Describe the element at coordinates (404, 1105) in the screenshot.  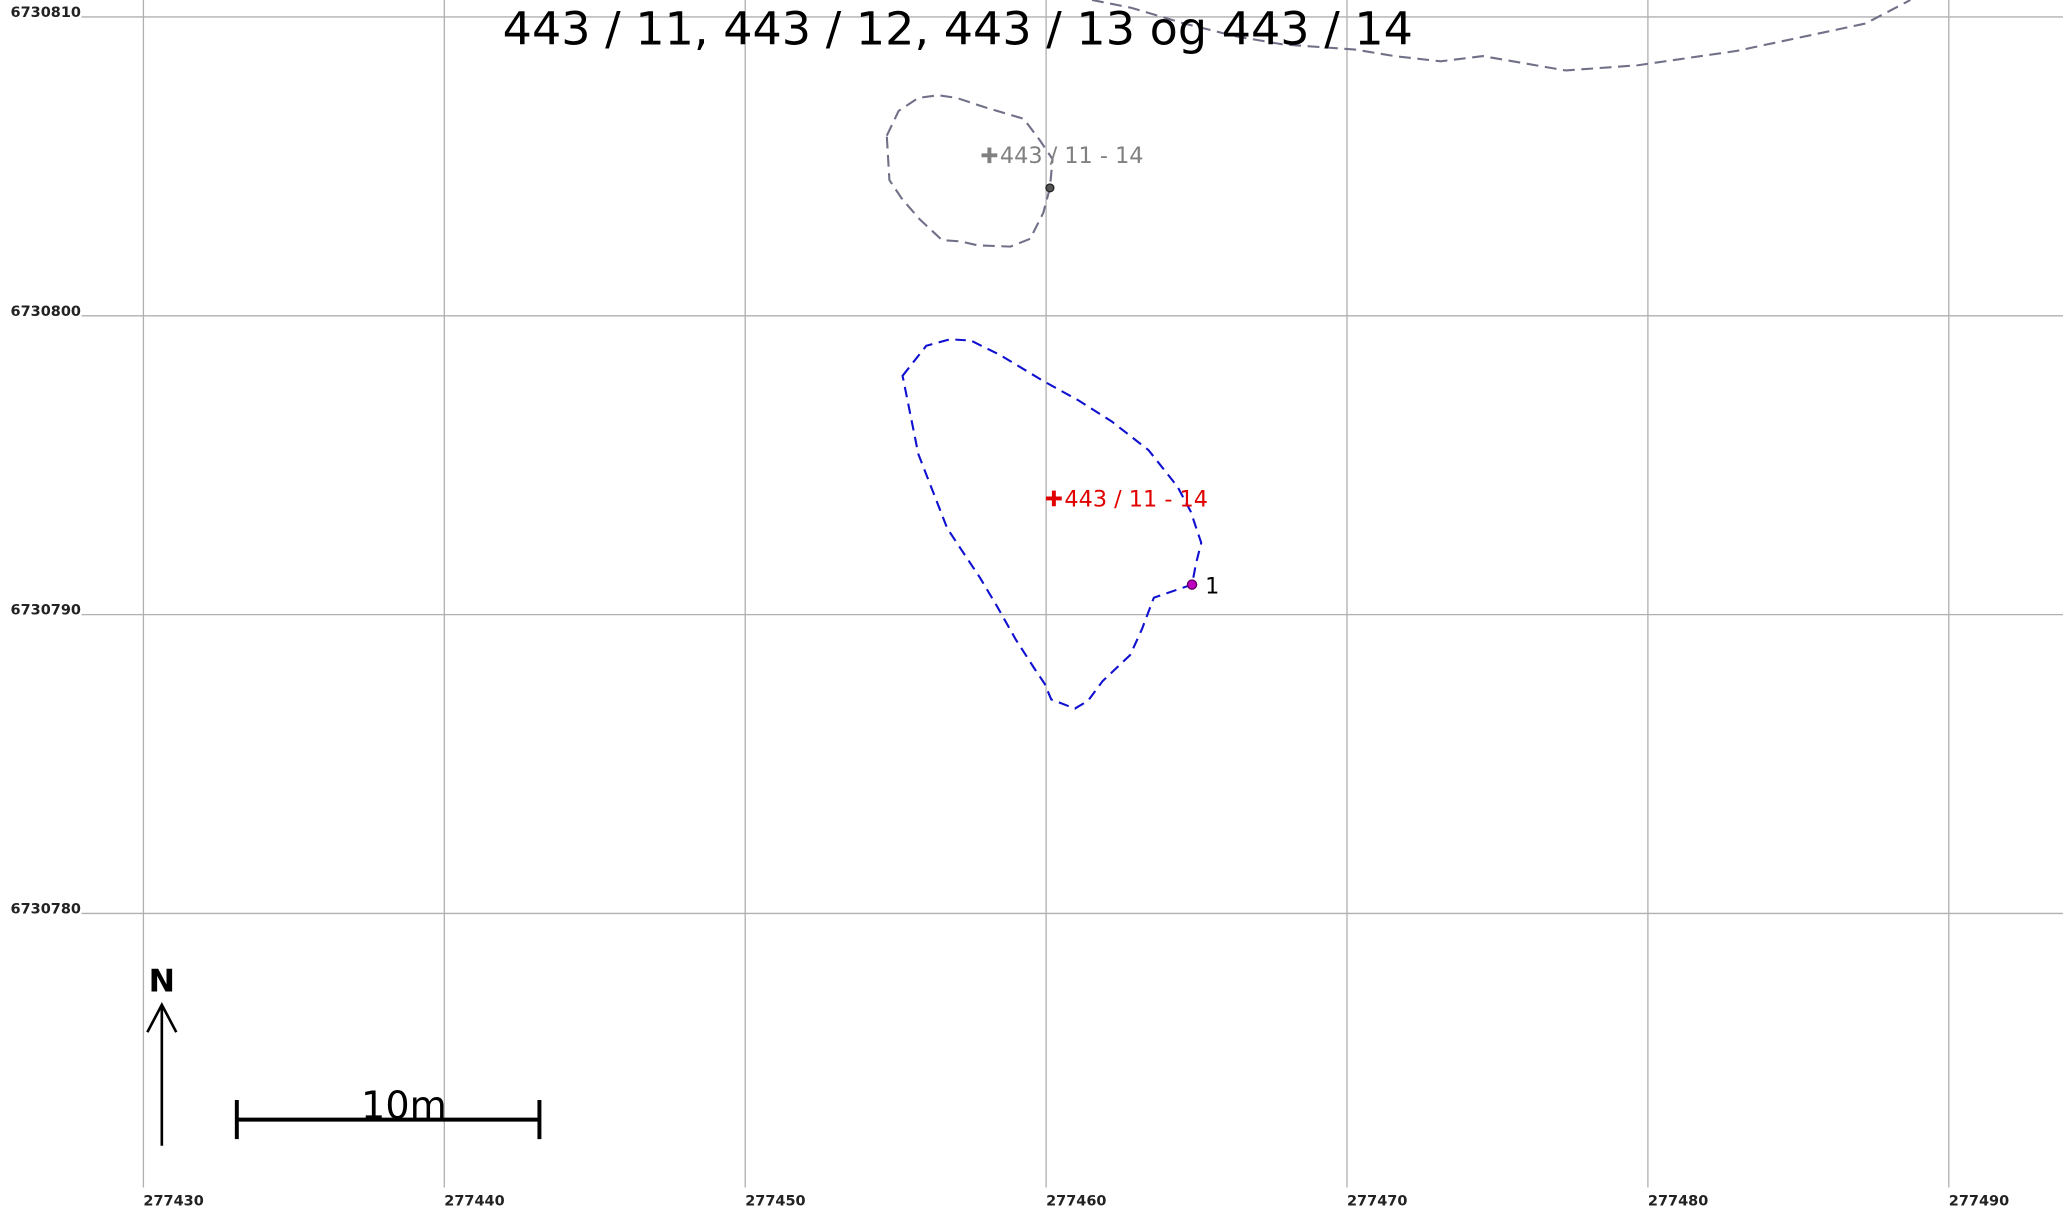
I see `scale-label: 10m` at that location.